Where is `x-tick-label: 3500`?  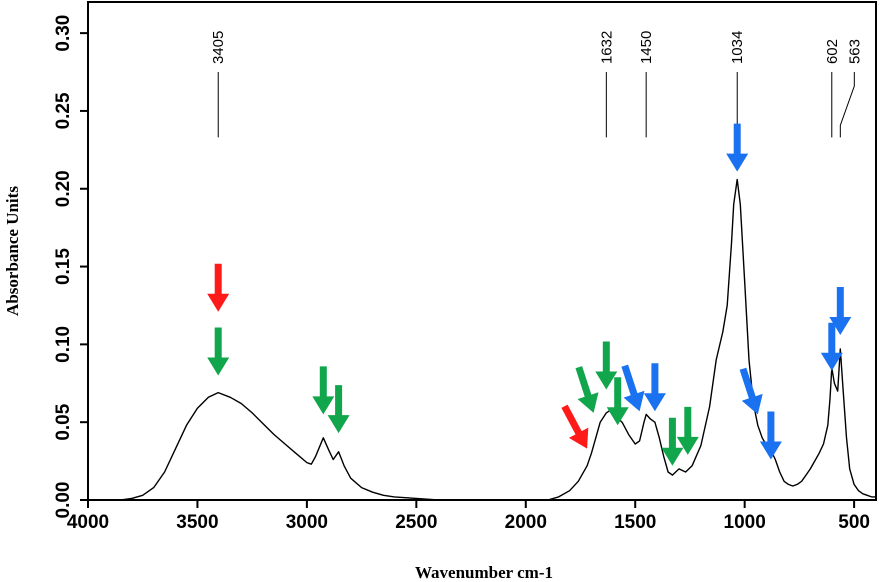
x-tick-label: 3500 is located at coordinates (197, 522).